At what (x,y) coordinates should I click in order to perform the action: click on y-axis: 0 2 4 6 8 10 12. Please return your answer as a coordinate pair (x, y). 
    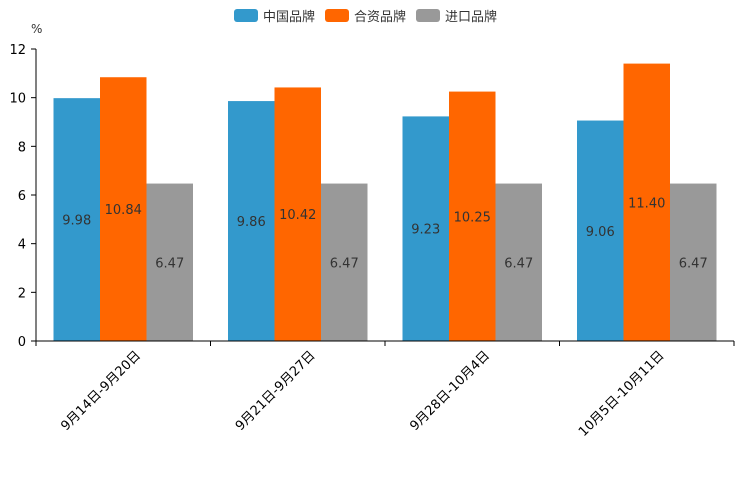
    Looking at the image, I should click on (23, 196).